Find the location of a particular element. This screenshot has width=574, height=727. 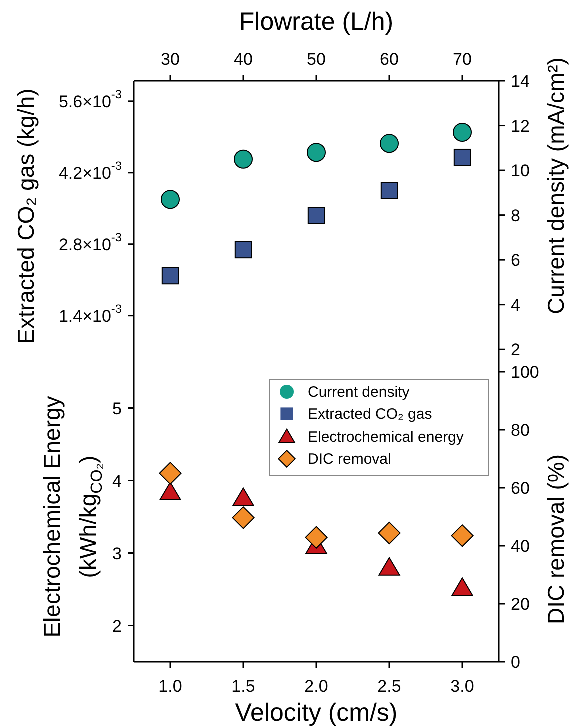

y-tick-label: 5 is located at coordinates (117, 408).